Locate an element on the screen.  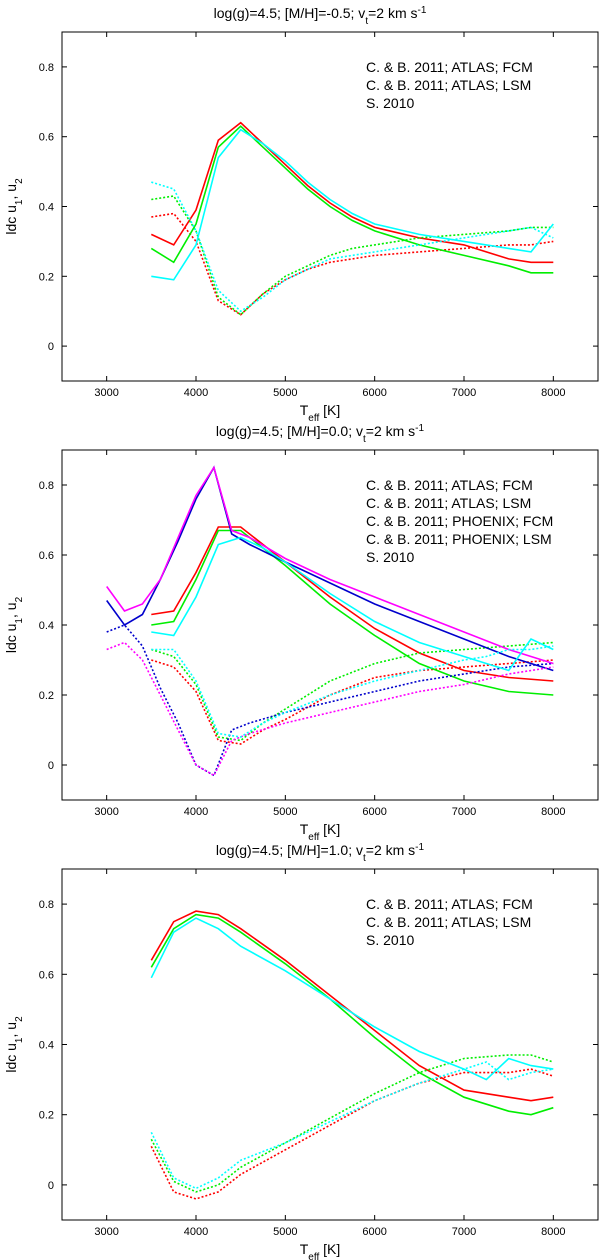
chart-title: log(g)=4.5; [M/H]=-0.5; vt=2 km s-1 is located at coordinates (320, 16).